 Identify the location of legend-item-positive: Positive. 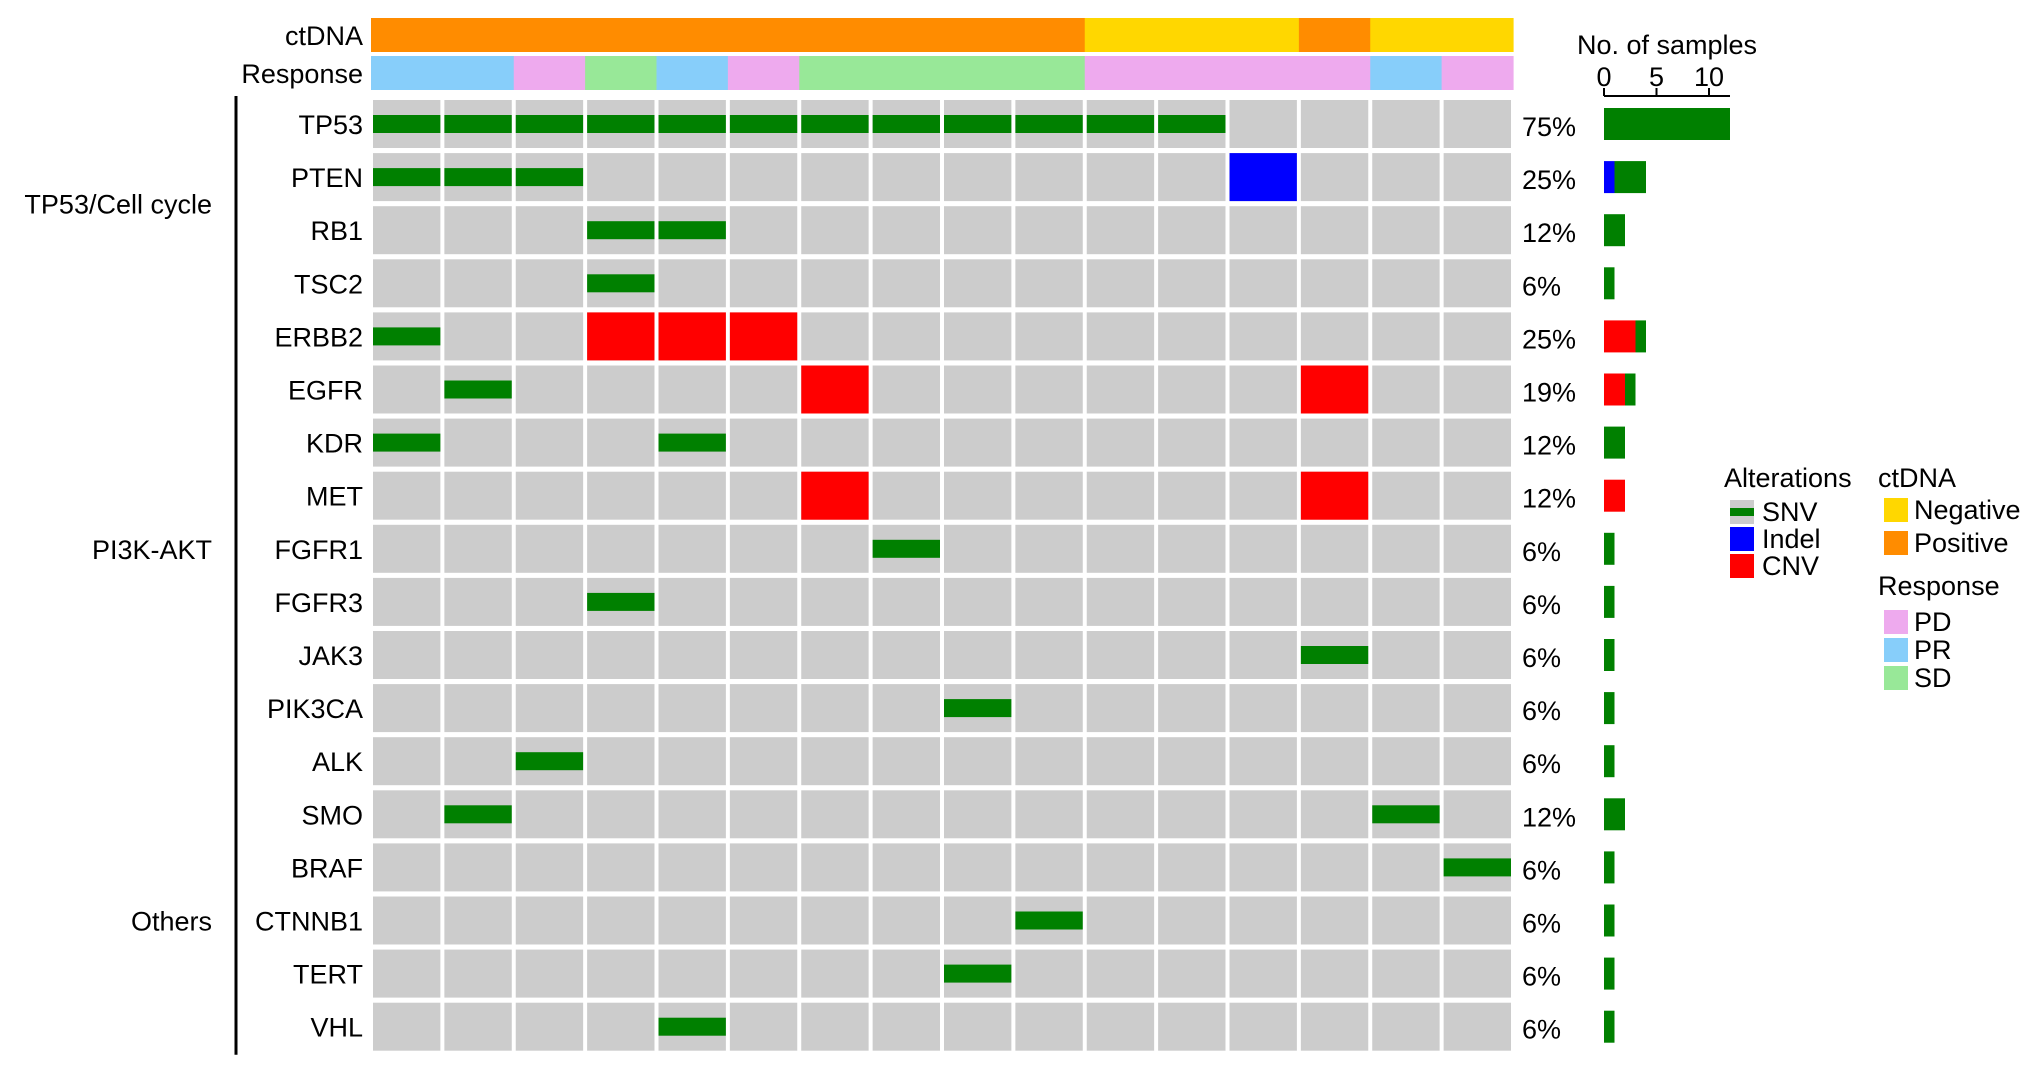
(1961, 543).